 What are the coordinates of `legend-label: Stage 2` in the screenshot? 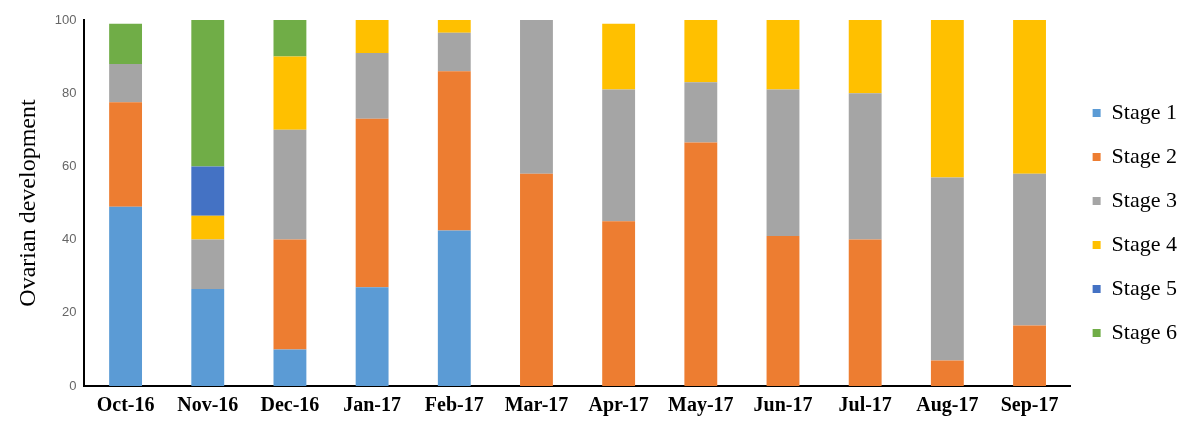 It's located at (1144, 155).